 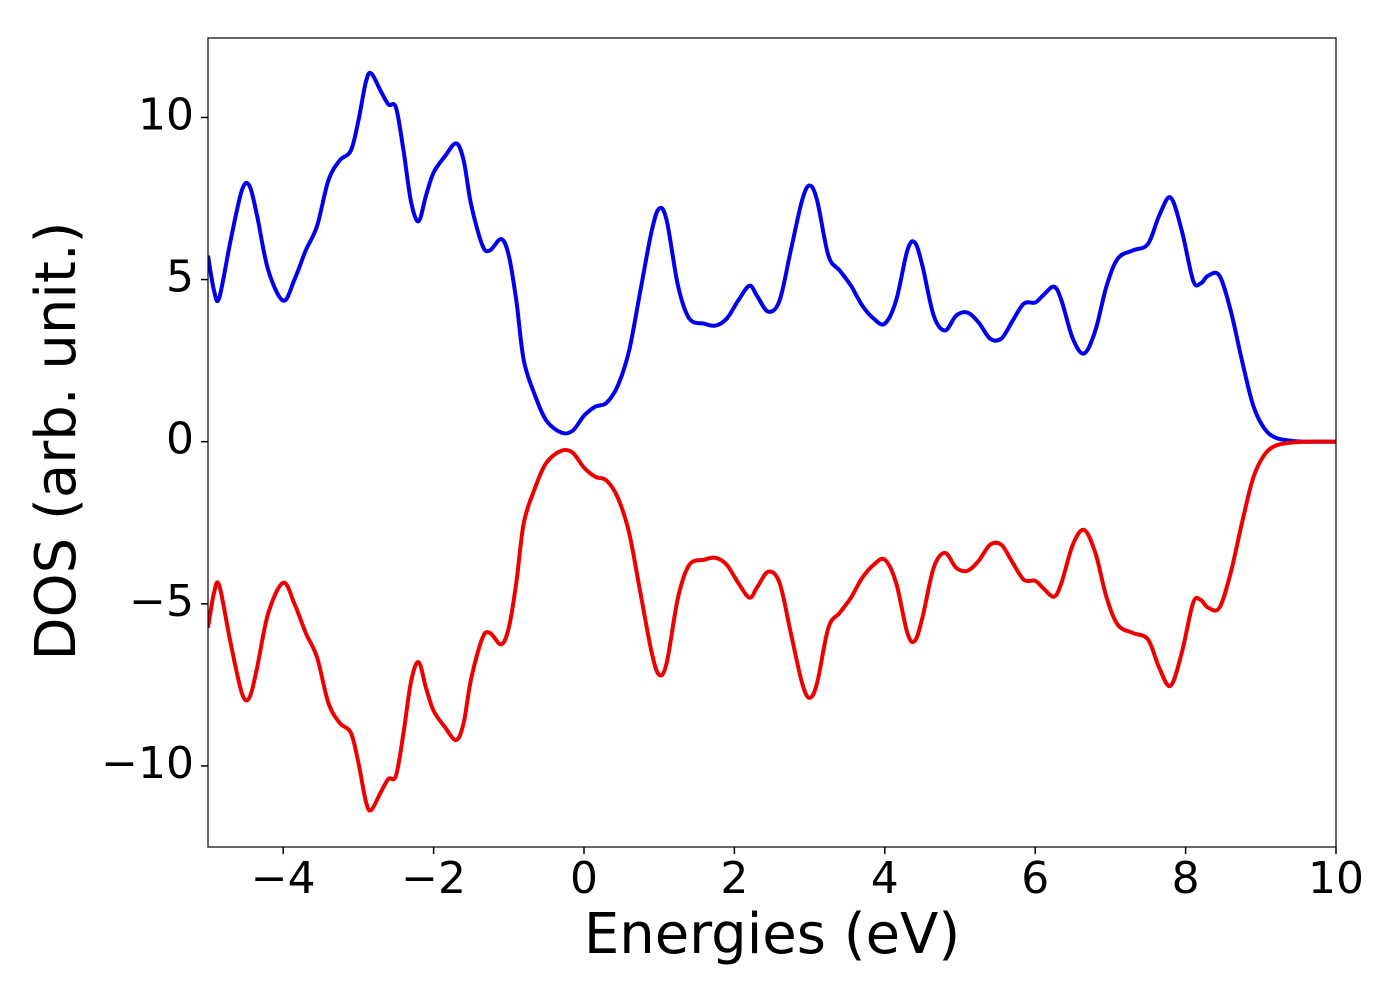 What do you see at coordinates (772, 934) in the screenshot?
I see `x-axis-label: Energies (eV)` at bounding box center [772, 934].